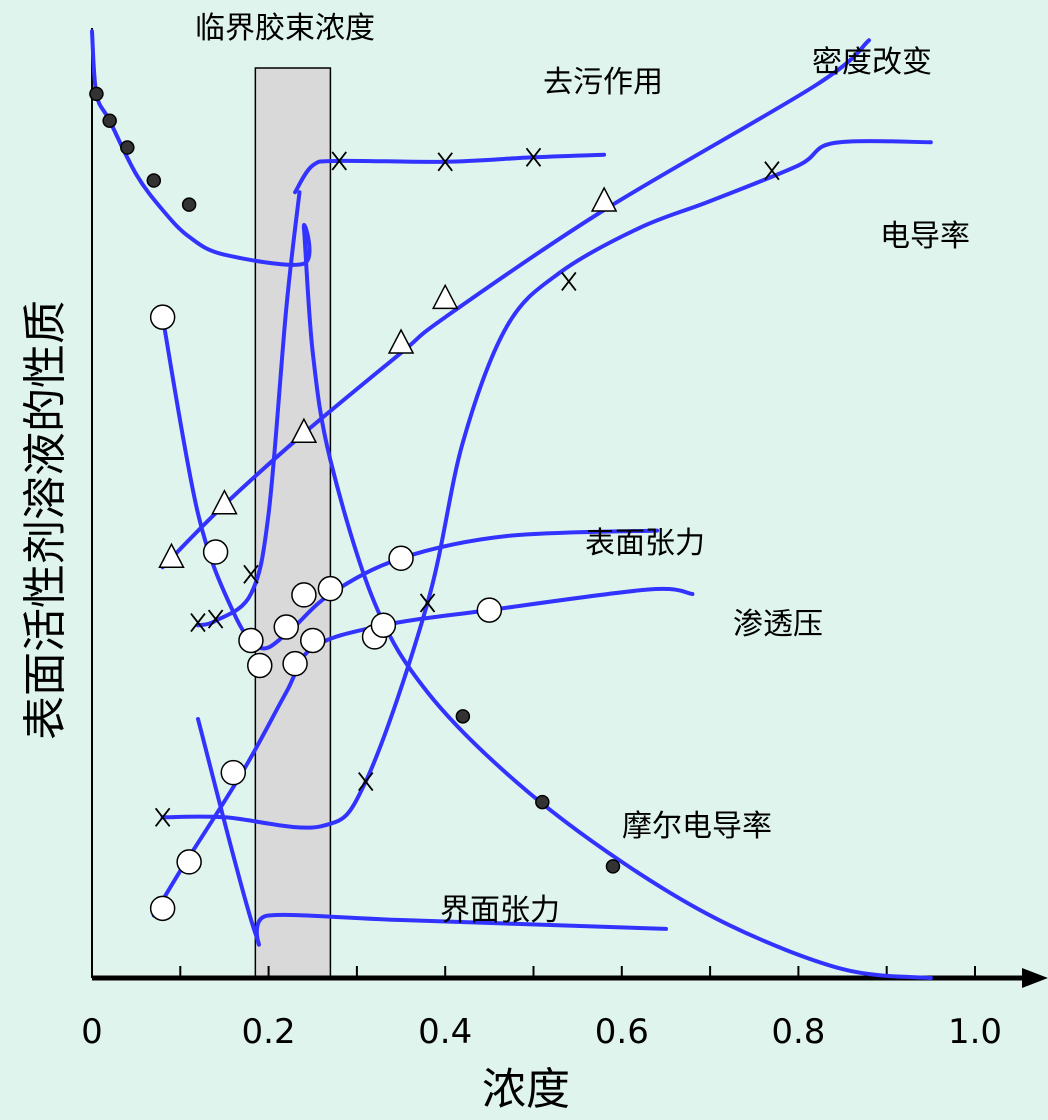 Image resolution: width=1048 pixels, height=1120 pixels. Describe the element at coordinates (975, 1032) in the screenshot. I see `x-tick-label: 1.0` at that location.